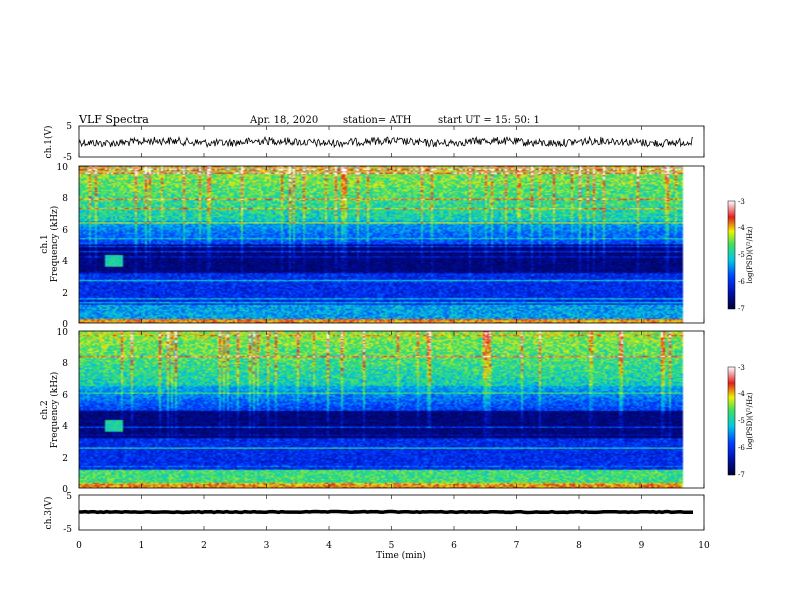 The height and width of the screenshot is (612, 792). Describe the element at coordinates (65, 325) in the screenshot. I see `ch1-ytick-0: 0` at that location.